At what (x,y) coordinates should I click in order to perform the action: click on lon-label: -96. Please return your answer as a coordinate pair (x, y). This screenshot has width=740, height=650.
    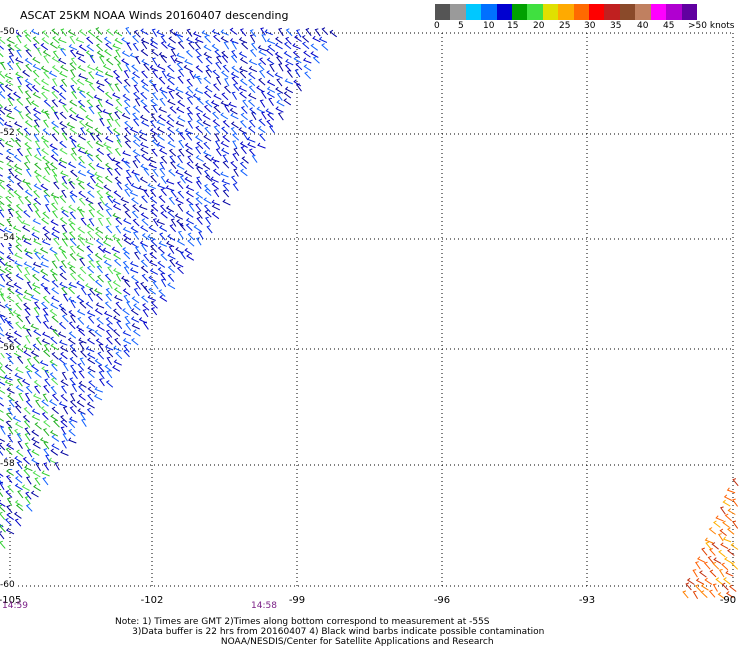
    Looking at the image, I should click on (442, 600).